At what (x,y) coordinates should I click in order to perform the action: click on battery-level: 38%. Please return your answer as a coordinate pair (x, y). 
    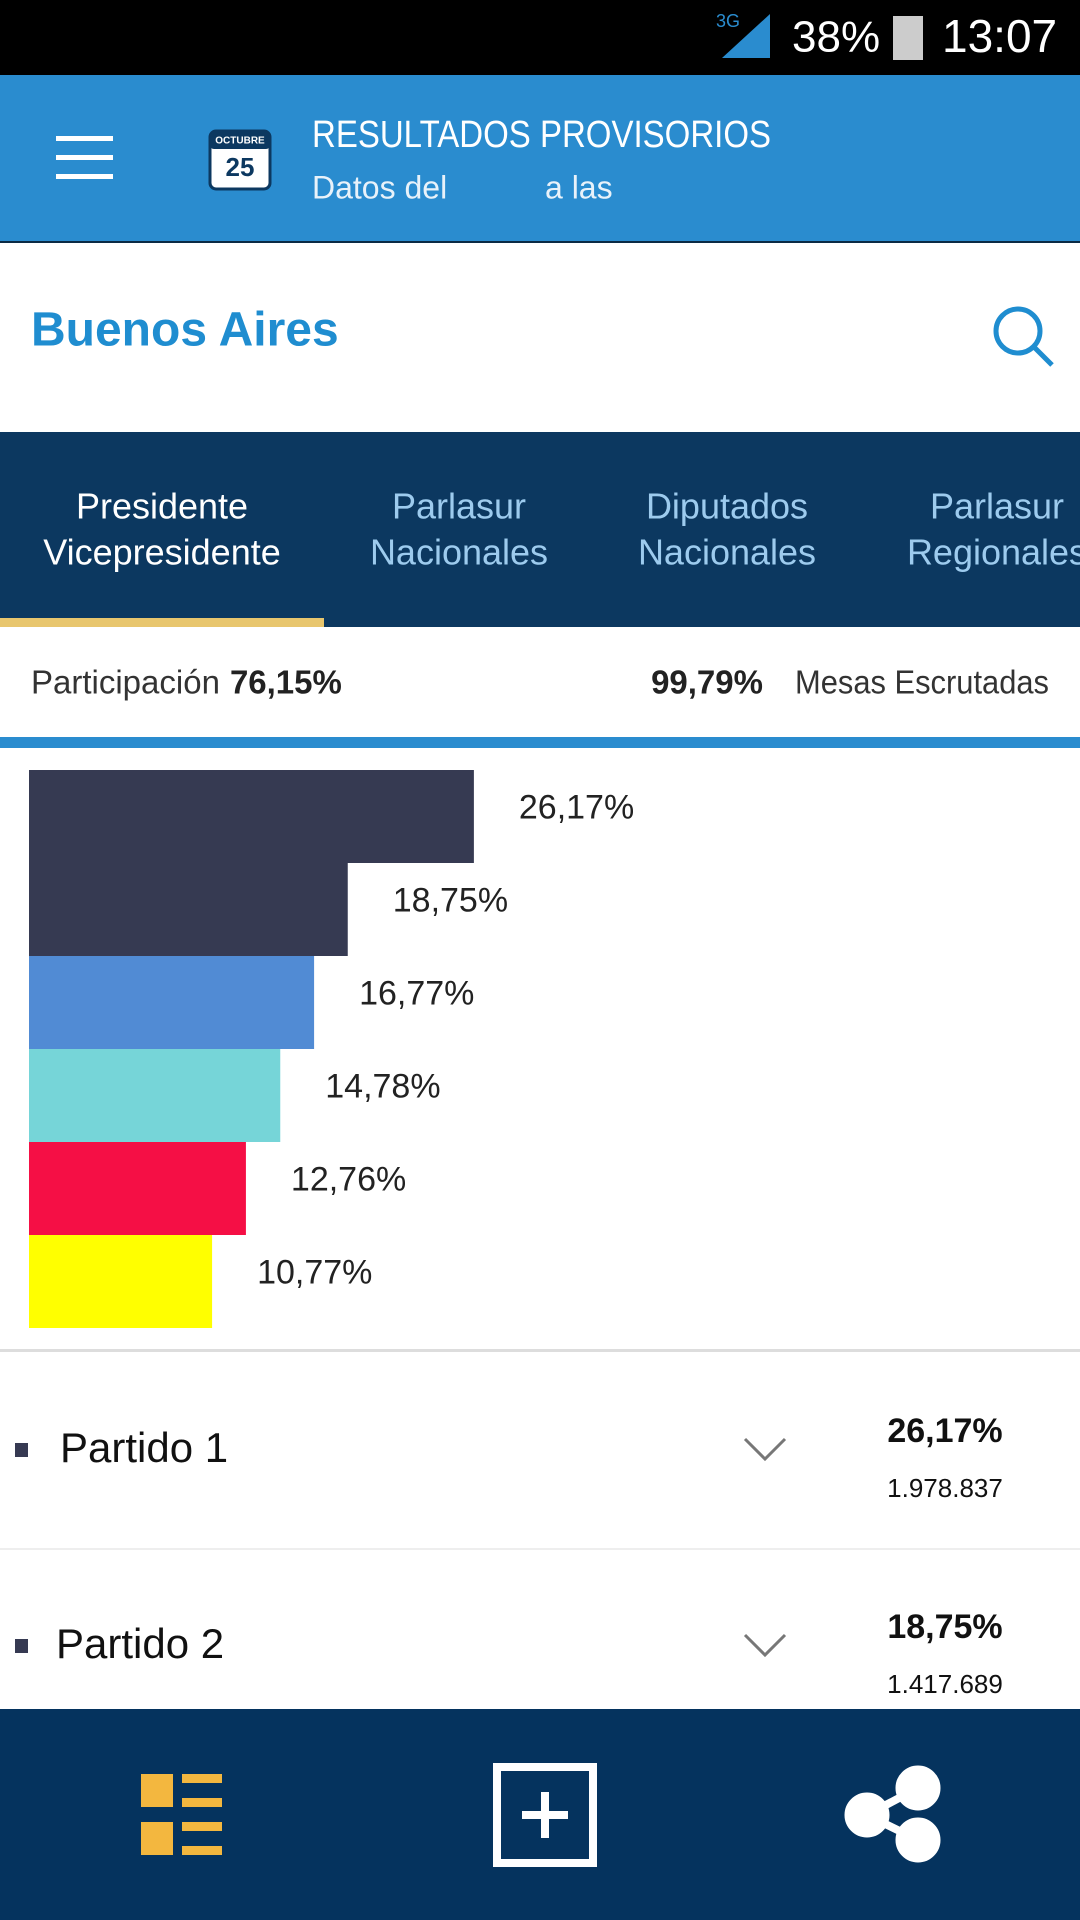
    Looking at the image, I should click on (836, 37).